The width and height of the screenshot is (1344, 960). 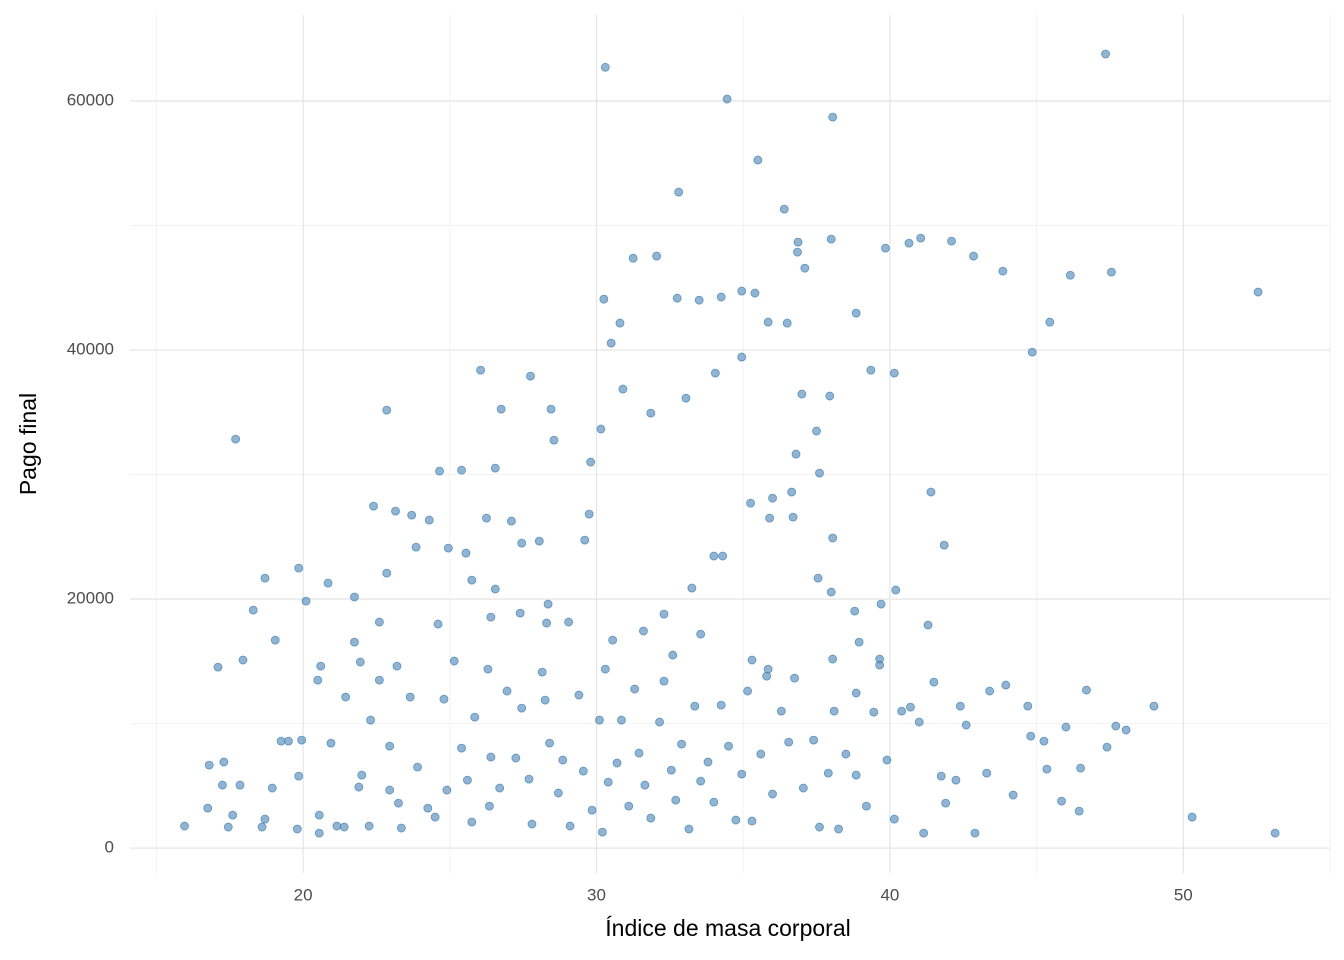 I want to click on x-tick-label: 20, so click(x=303, y=894).